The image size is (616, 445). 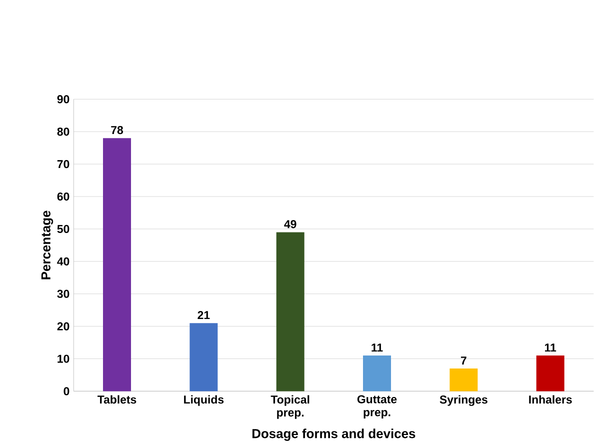 I want to click on x-tick-label: Tablets, so click(x=117, y=399).